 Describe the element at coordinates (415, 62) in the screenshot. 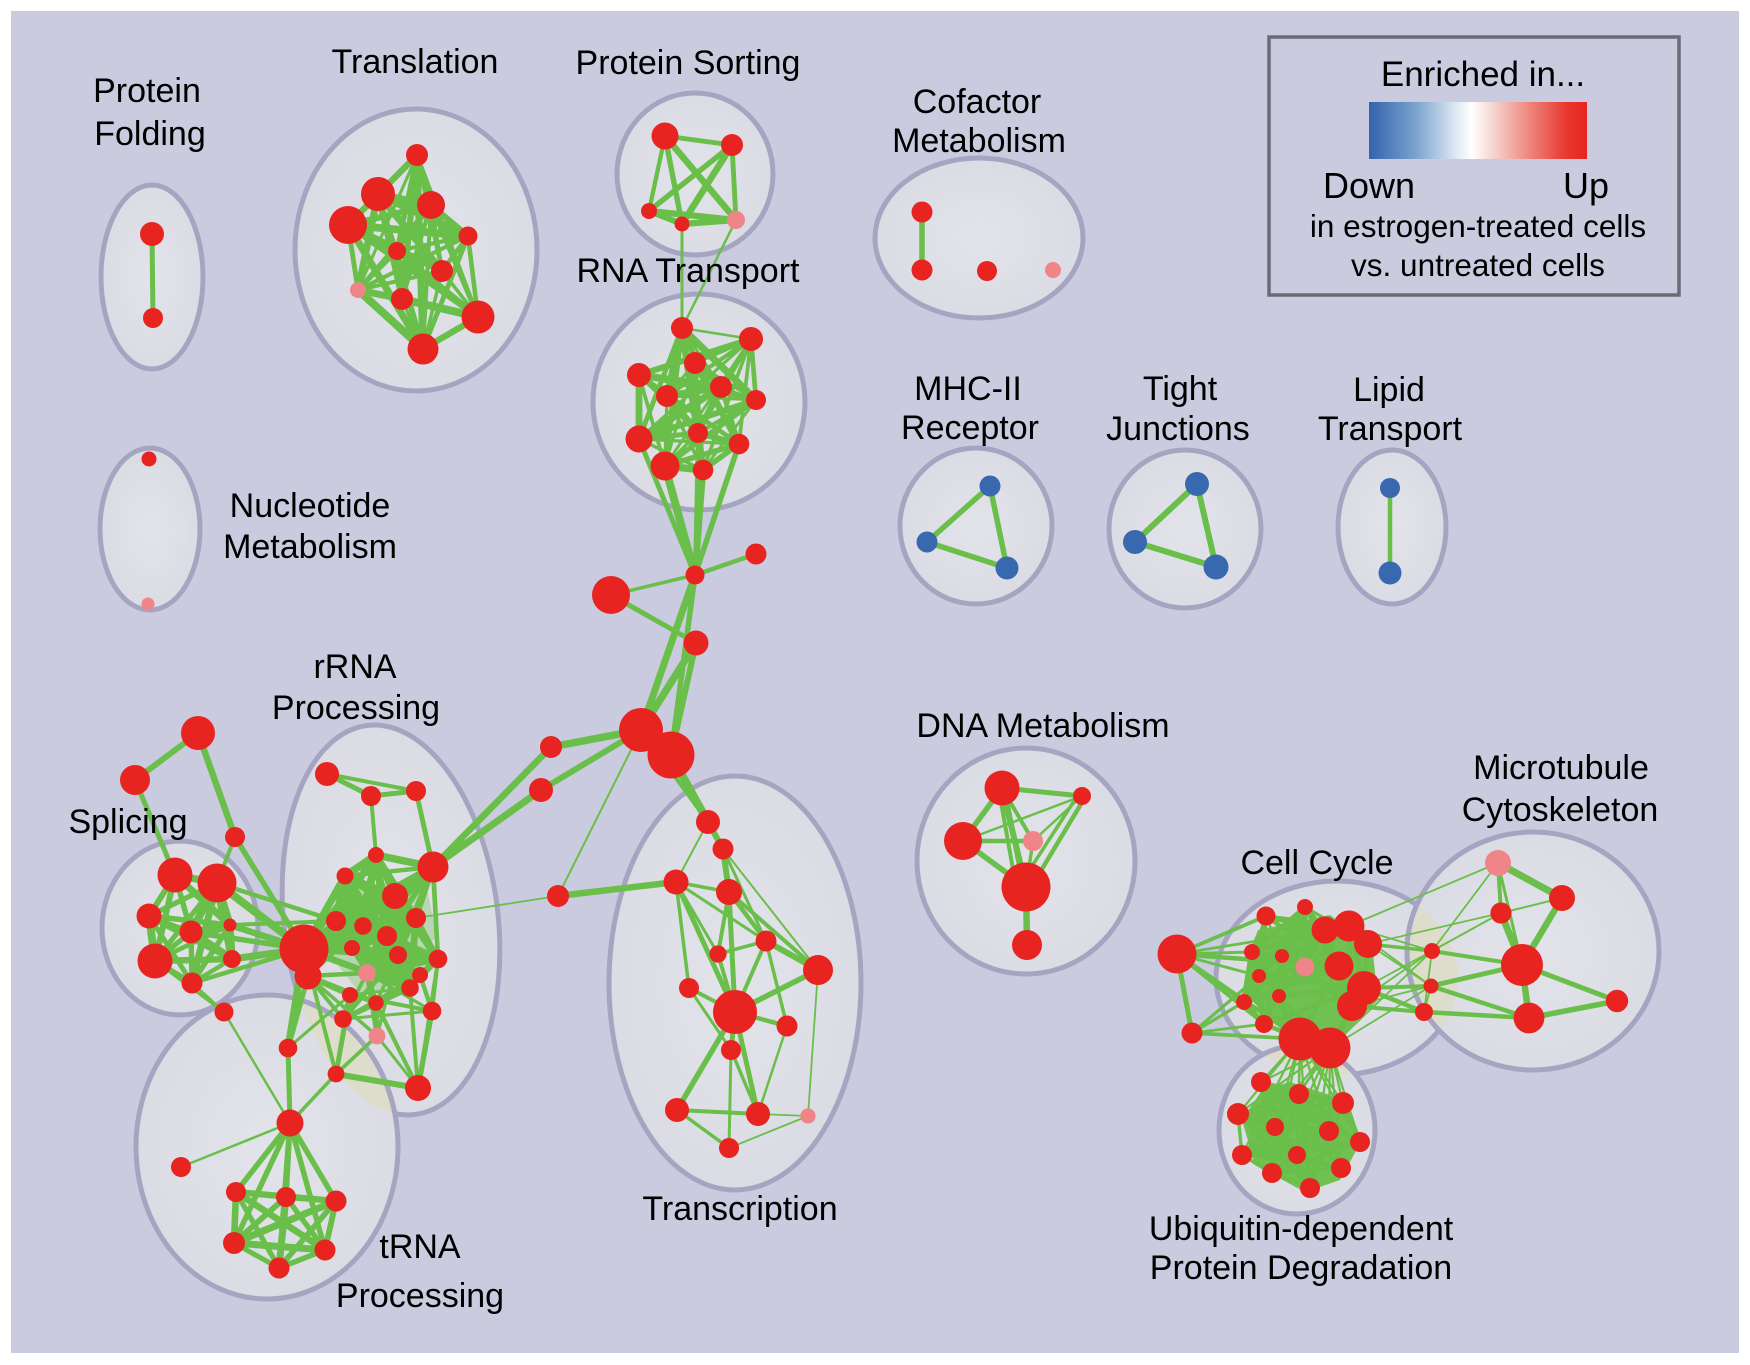

I see `svg-text: Translation` at that location.